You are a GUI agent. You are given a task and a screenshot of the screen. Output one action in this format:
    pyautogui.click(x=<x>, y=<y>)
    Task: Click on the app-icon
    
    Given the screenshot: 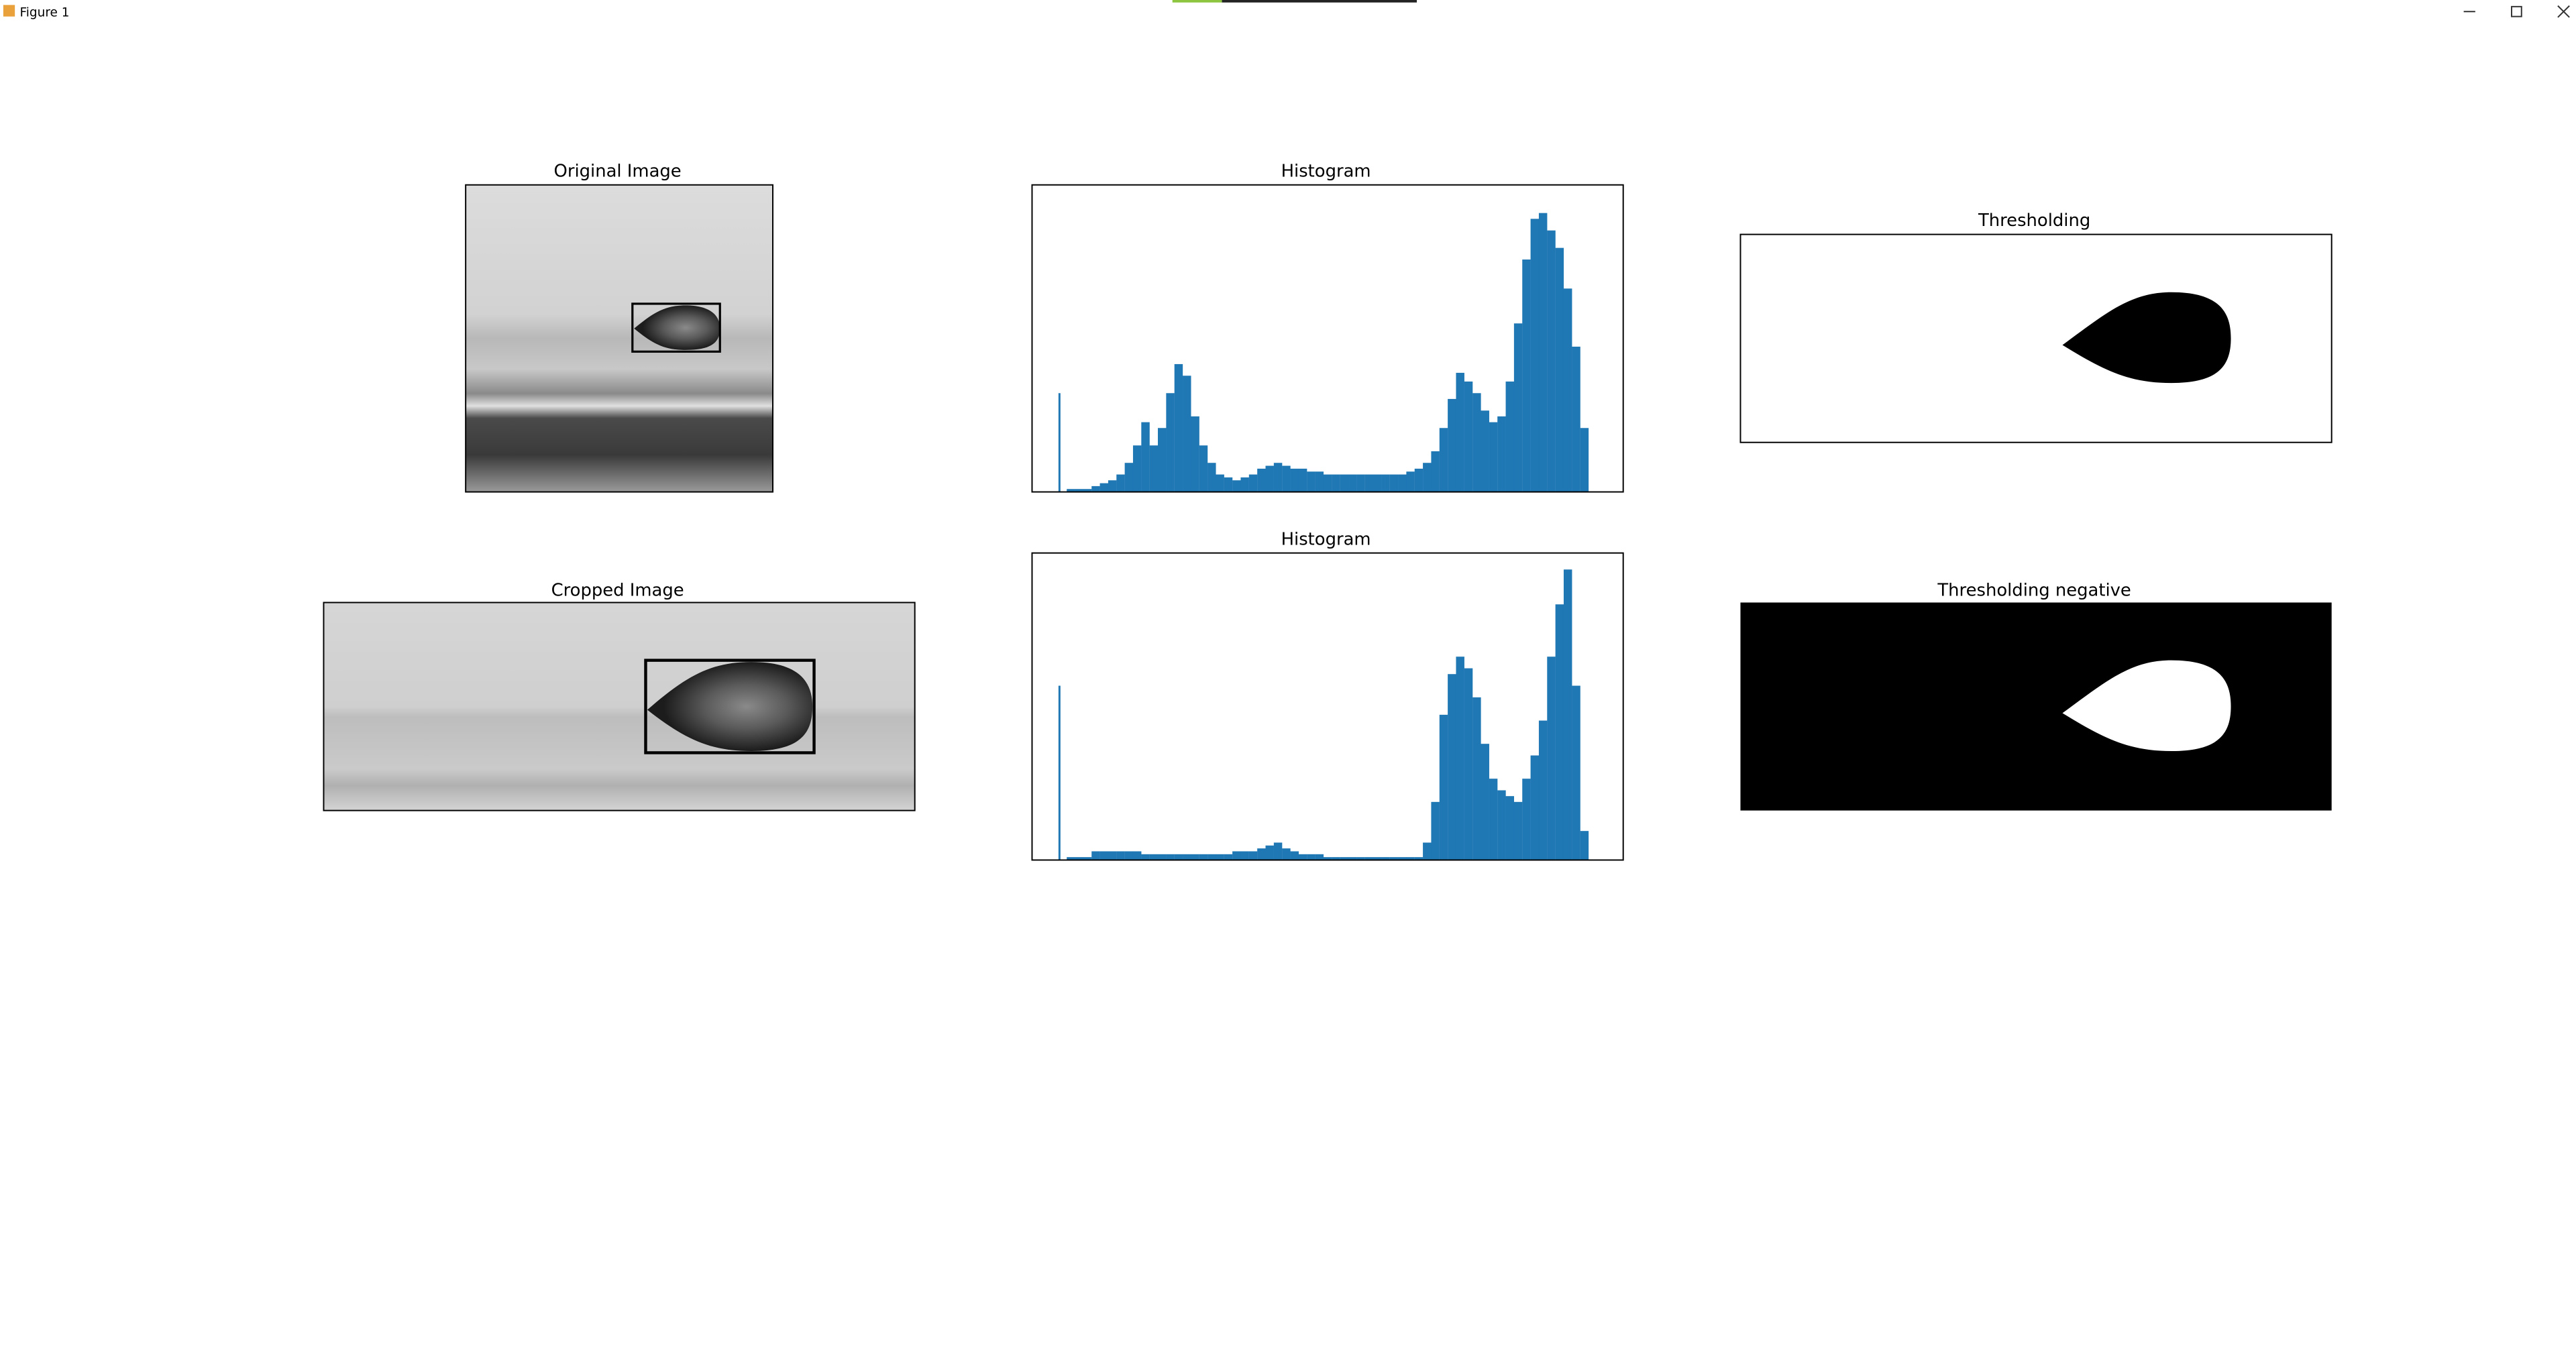 What is the action you would take?
    pyautogui.click(x=9, y=11)
    